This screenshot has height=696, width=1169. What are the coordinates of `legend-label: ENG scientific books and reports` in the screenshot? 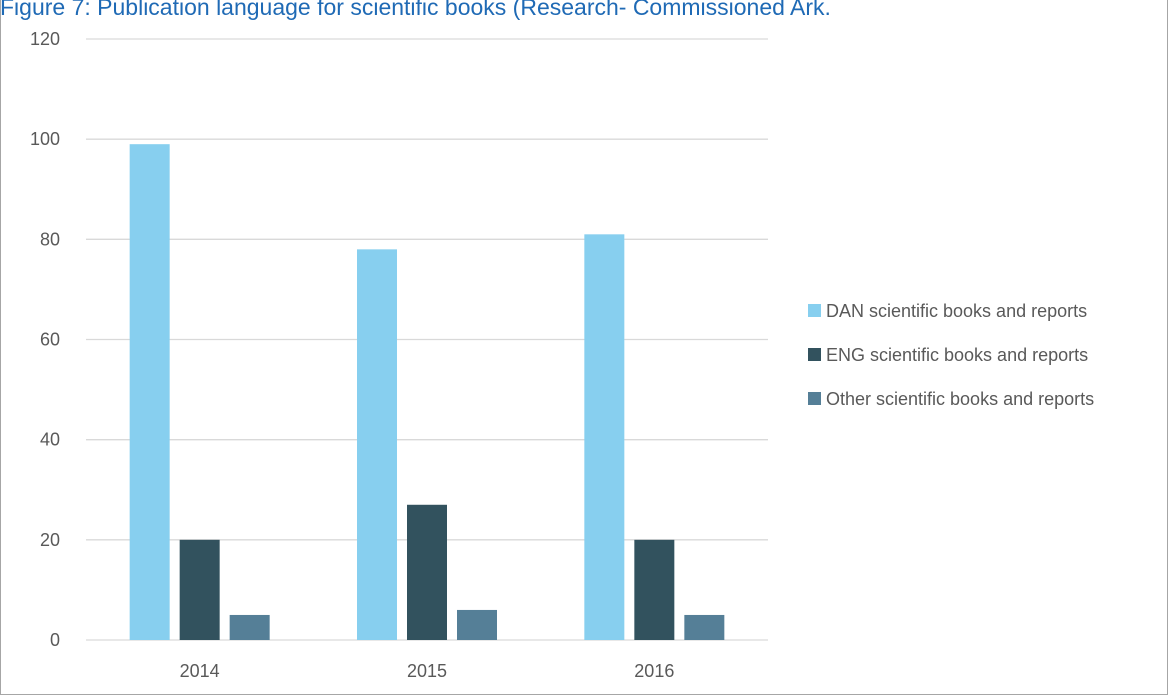 It's located at (957, 355).